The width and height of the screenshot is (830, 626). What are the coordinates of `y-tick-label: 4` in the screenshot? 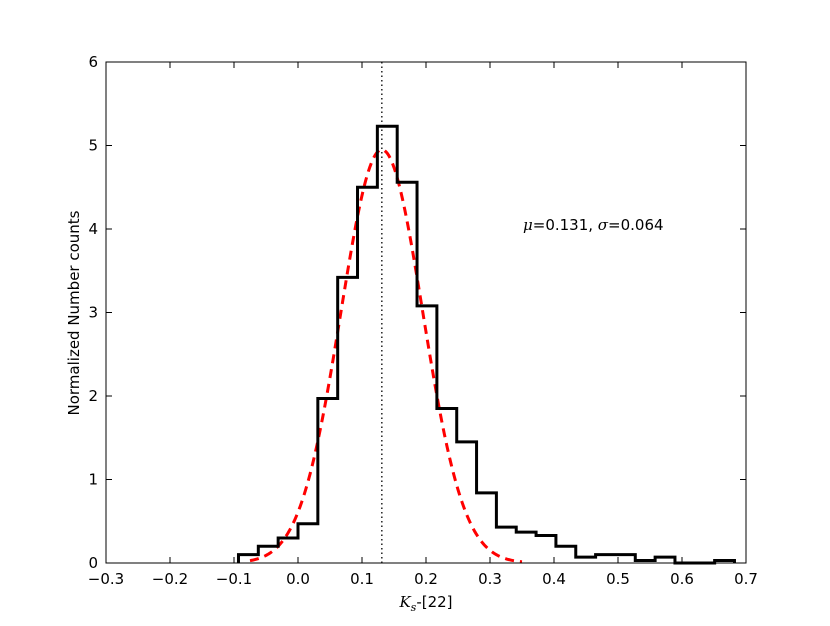 It's located at (93, 229).